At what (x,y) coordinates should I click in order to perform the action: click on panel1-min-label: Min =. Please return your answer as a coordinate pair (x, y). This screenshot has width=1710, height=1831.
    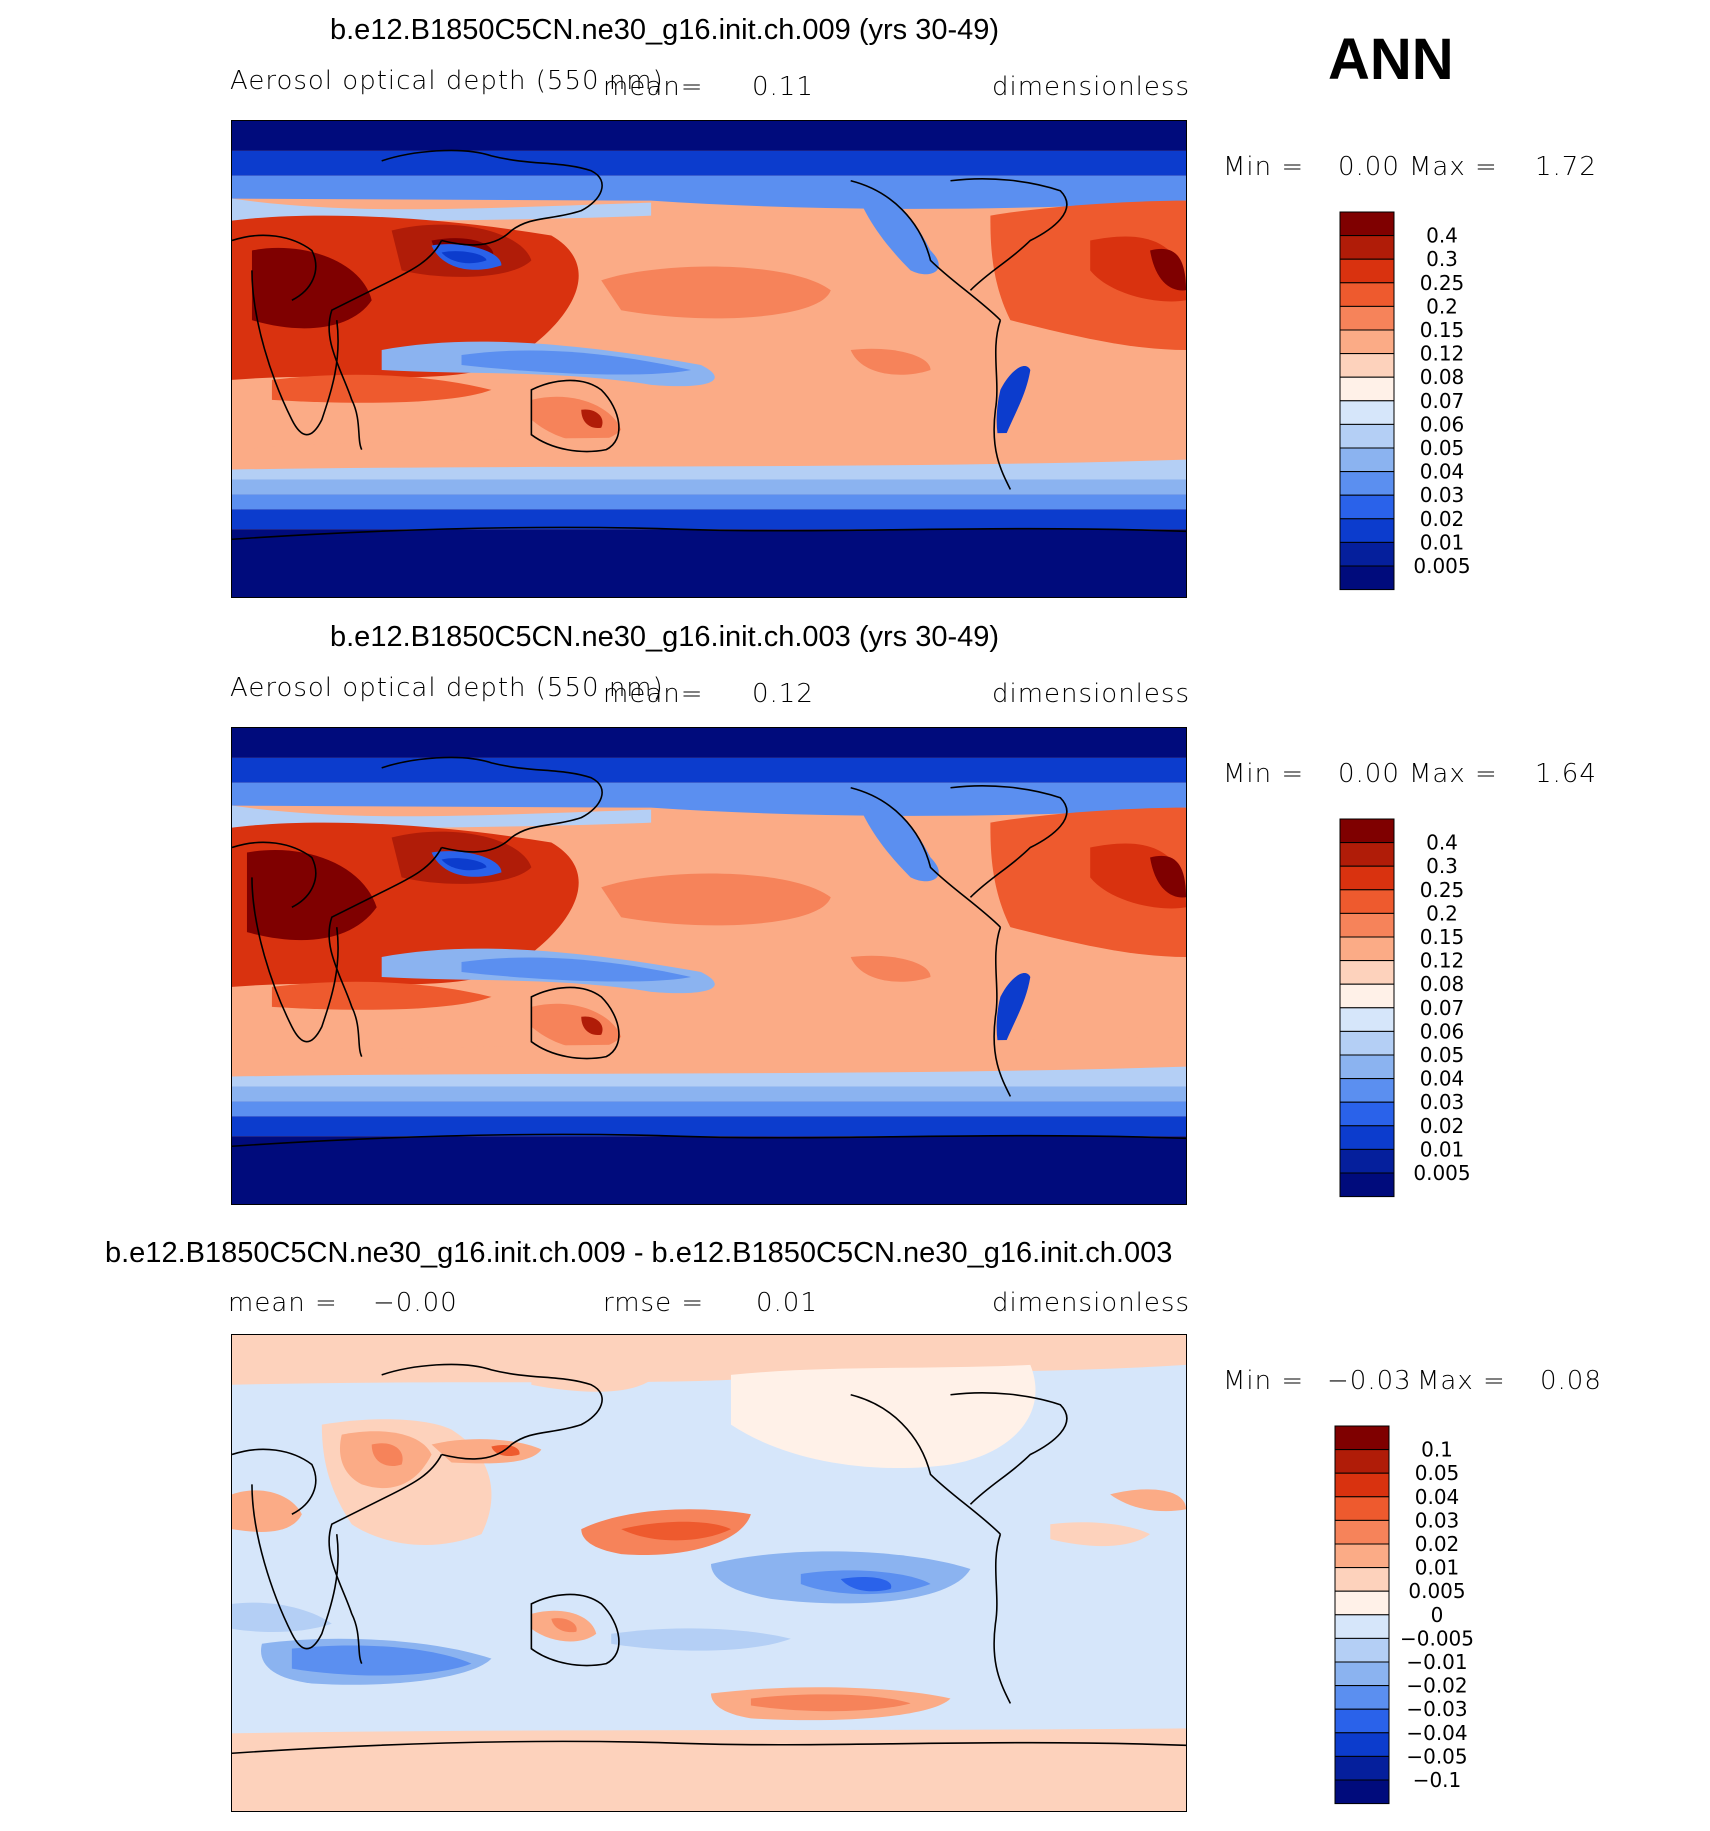
    Looking at the image, I should click on (1264, 167).